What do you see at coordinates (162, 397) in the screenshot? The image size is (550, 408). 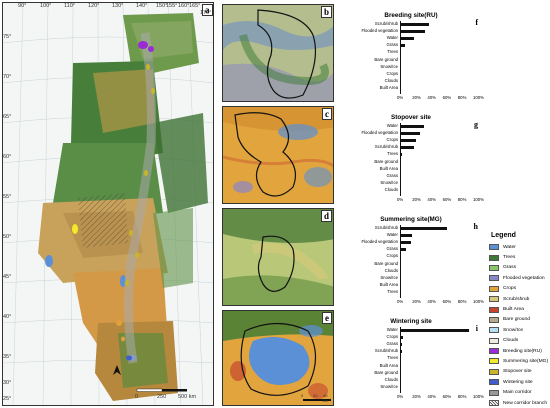 I see `scale-tick: 250` at bounding box center [162, 397].